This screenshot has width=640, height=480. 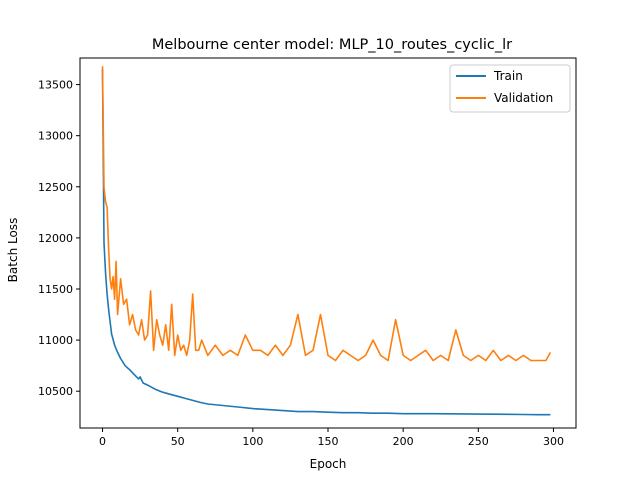 What do you see at coordinates (403, 441) in the screenshot?
I see `x-tick-label: 200` at bounding box center [403, 441].